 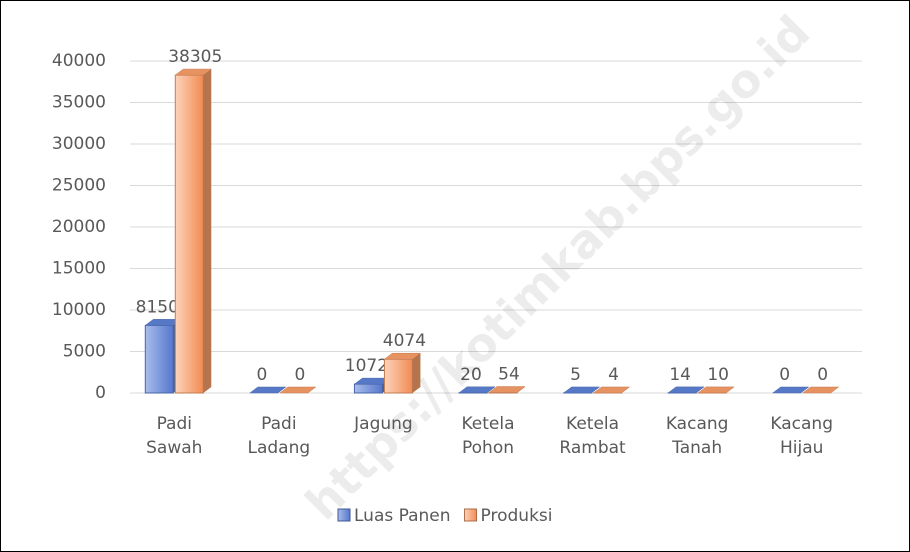 What do you see at coordinates (402, 516) in the screenshot?
I see `legend-label: Luas Panen` at bounding box center [402, 516].